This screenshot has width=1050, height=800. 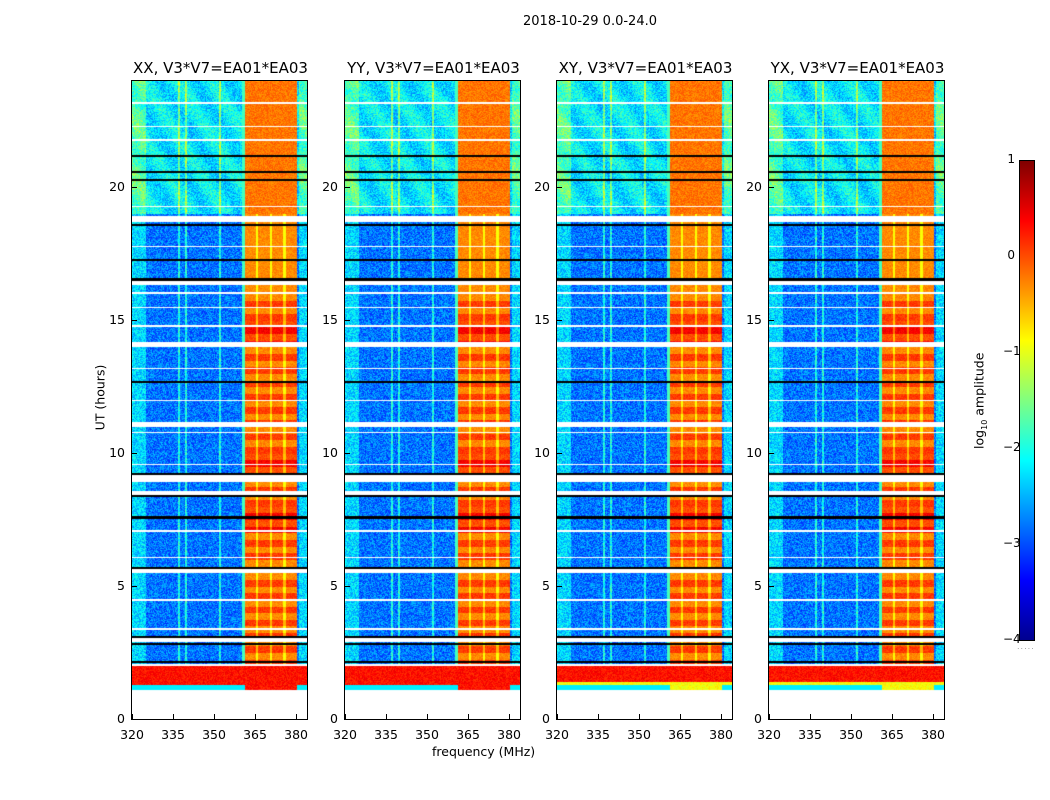 I want to click on y-axis-label: UT (hours), so click(x=100, y=397).